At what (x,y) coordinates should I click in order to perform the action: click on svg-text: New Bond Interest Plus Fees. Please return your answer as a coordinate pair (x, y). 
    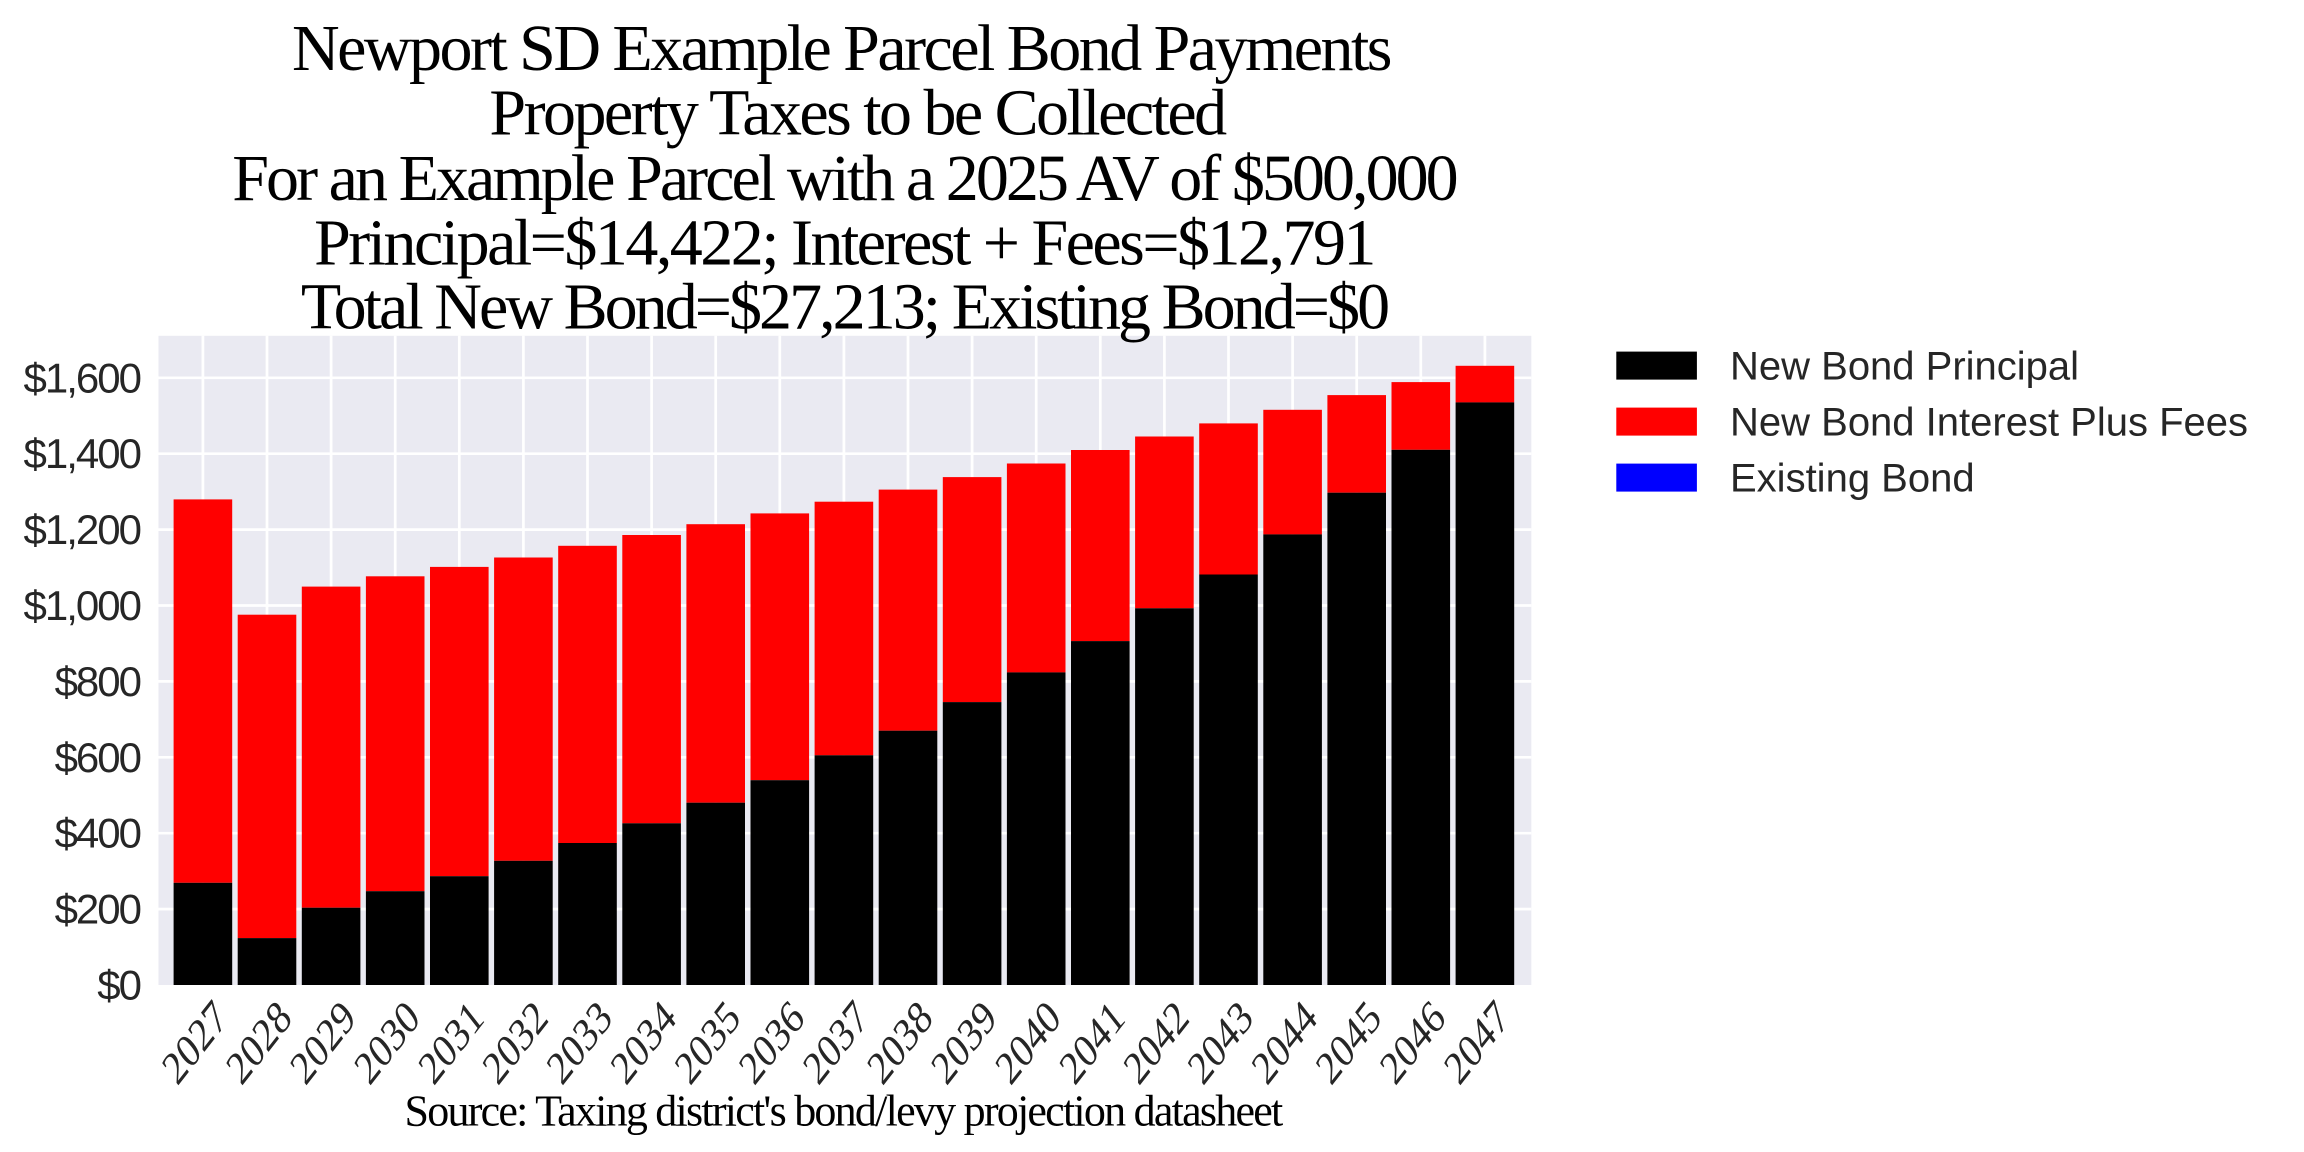
    Looking at the image, I should click on (1989, 423).